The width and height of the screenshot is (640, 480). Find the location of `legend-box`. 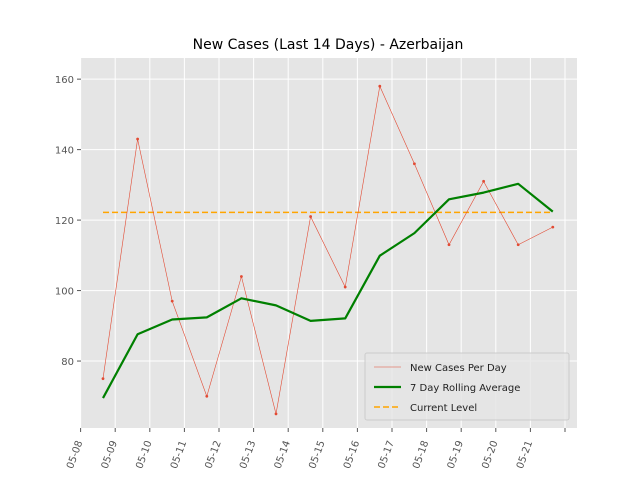

legend-box is located at coordinates (467, 386).